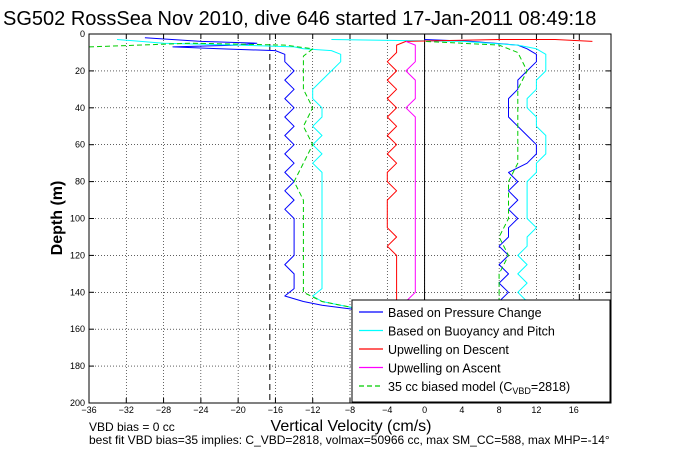 This screenshot has height=454, width=681. What do you see at coordinates (80, 108) in the screenshot?
I see `y-tick-label: 40` at bounding box center [80, 108].